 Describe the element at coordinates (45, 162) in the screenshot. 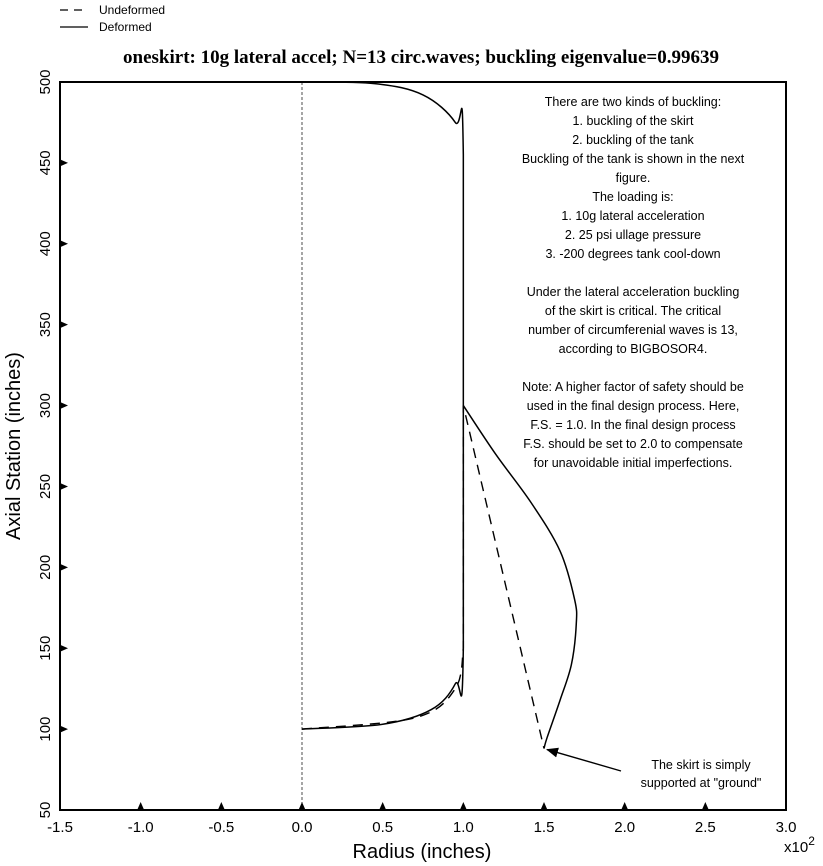

I see `y-tick-label: 450` at that location.